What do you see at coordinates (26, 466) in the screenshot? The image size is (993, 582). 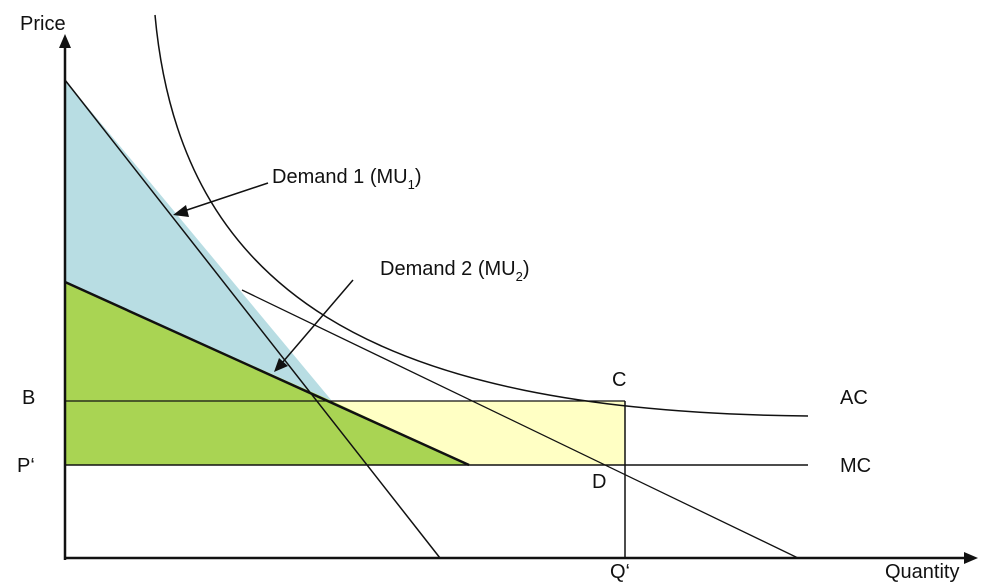 I see `price-label-p-prime: P‘` at bounding box center [26, 466].